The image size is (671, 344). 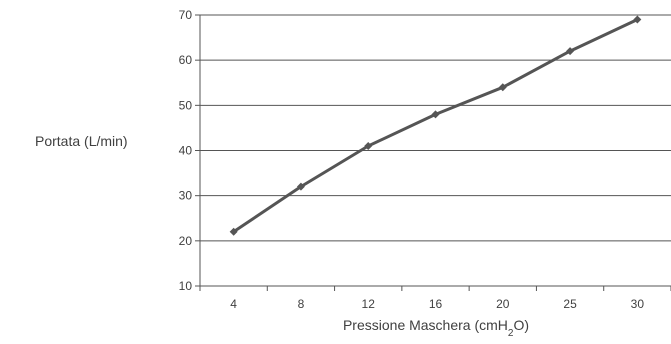 I want to click on x-tick-label: 4, so click(x=233, y=304).